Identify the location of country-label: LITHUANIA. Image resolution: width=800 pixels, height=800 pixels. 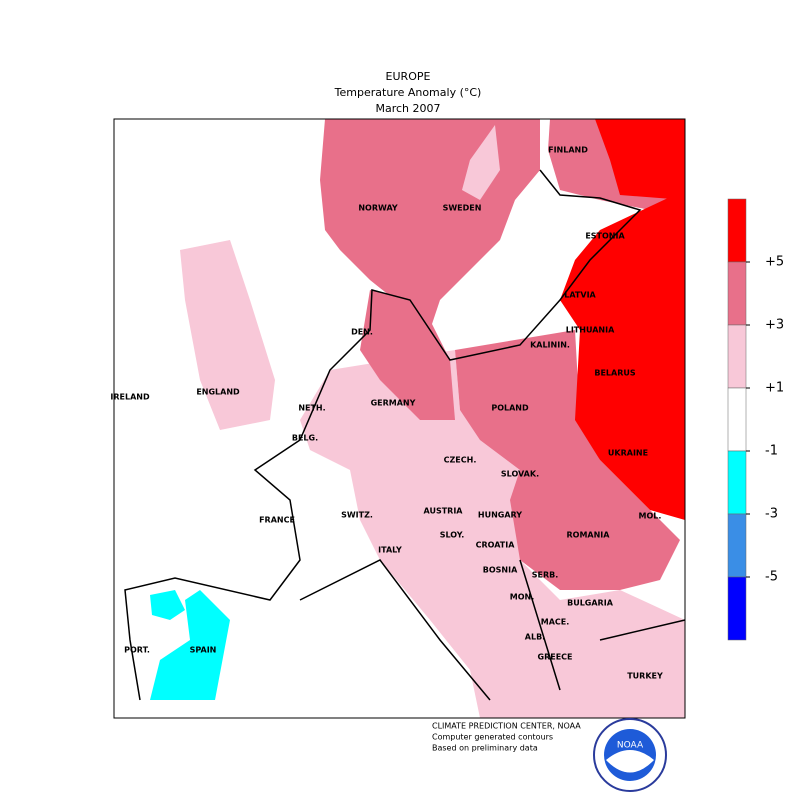
(590, 330).